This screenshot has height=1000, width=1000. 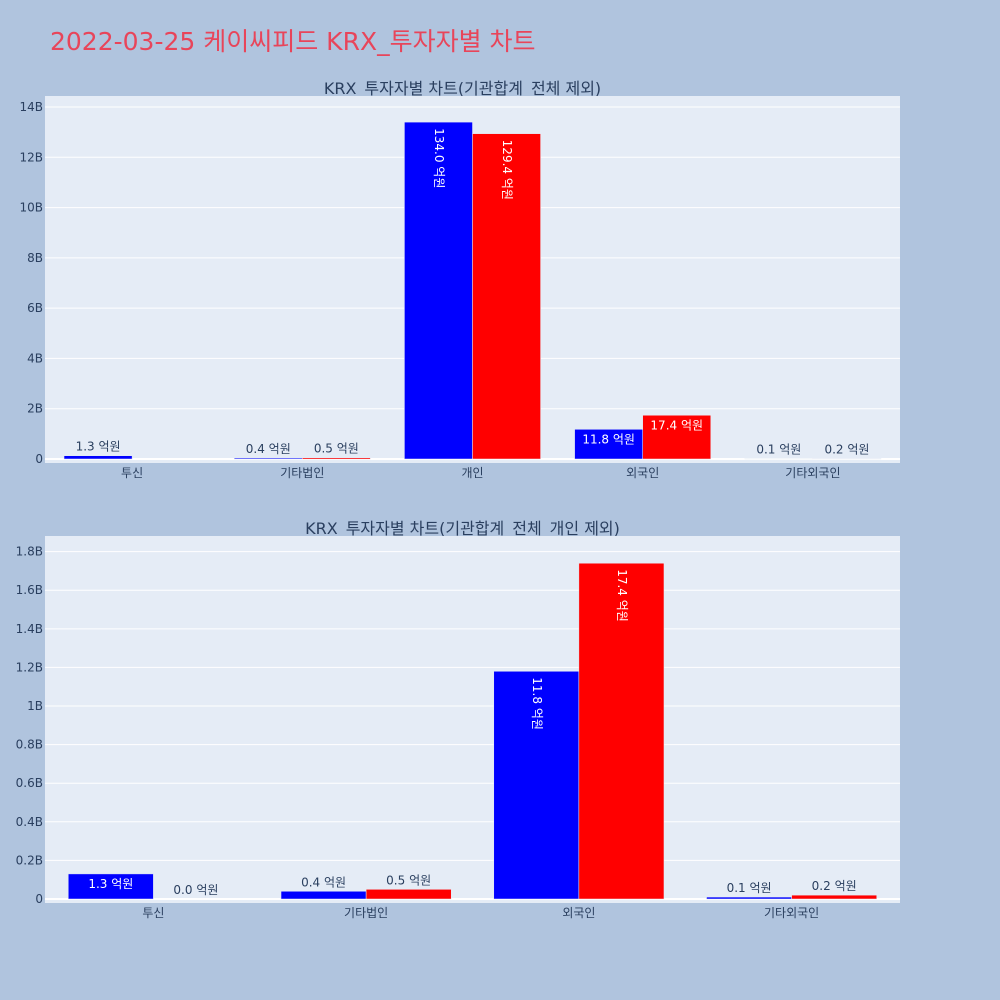 What do you see at coordinates (31, 208) in the screenshot?
I see `y-tick-label: 10B` at bounding box center [31, 208].